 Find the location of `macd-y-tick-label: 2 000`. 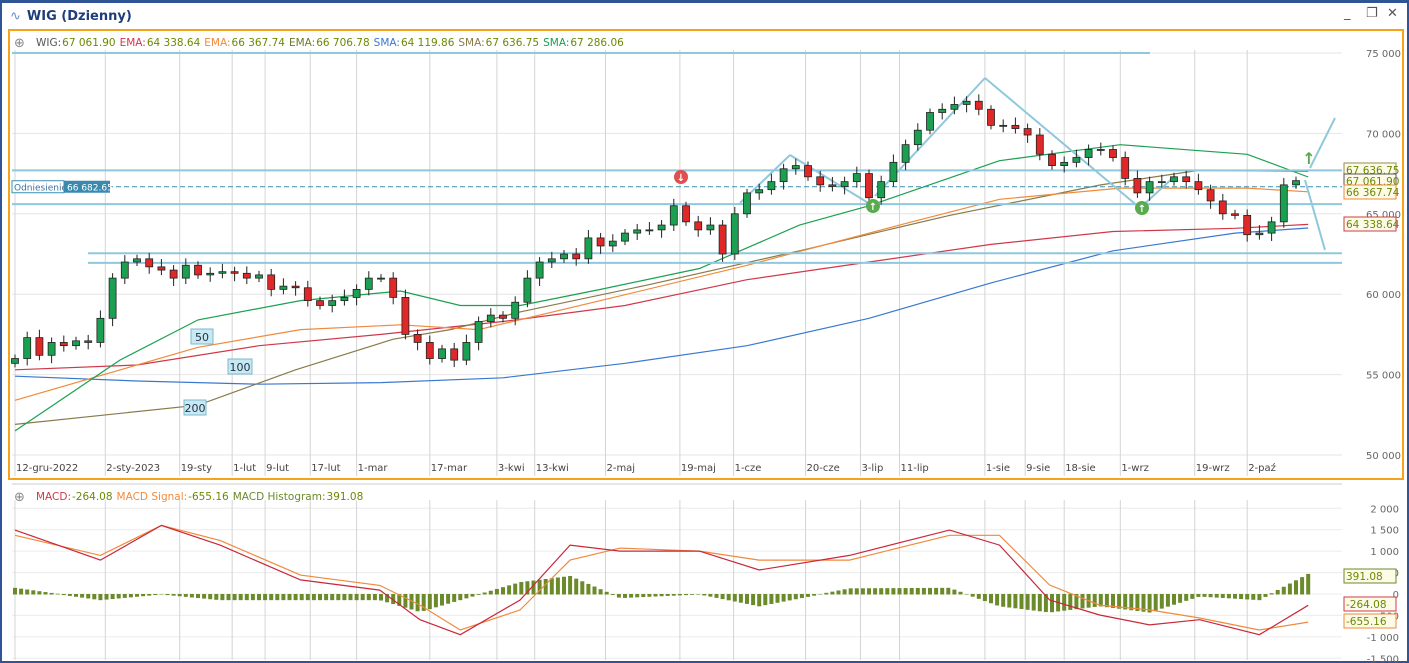

macd-y-tick-label: 2 000 is located at coordinates (1384, 509).